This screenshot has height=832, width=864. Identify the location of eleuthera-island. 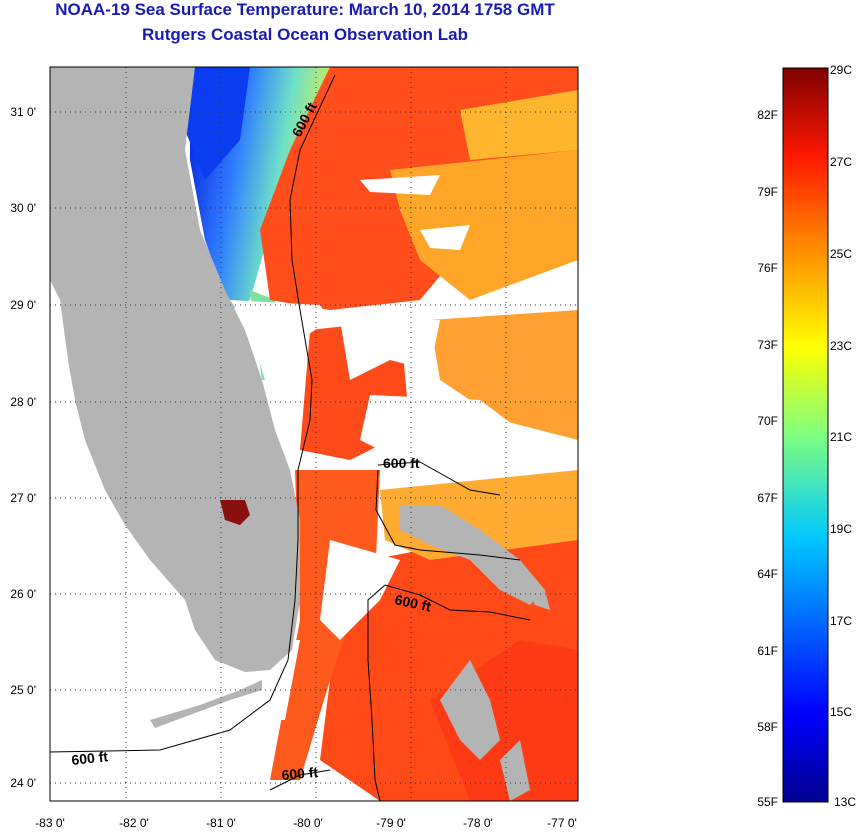
(537, 597).